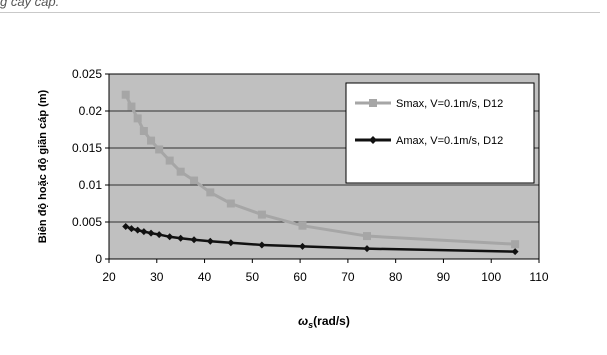  What do you see at coordinates (91, 185) in the screenshot?
I see `y-tick-label: 0.01` at bounding box center [91, 185].